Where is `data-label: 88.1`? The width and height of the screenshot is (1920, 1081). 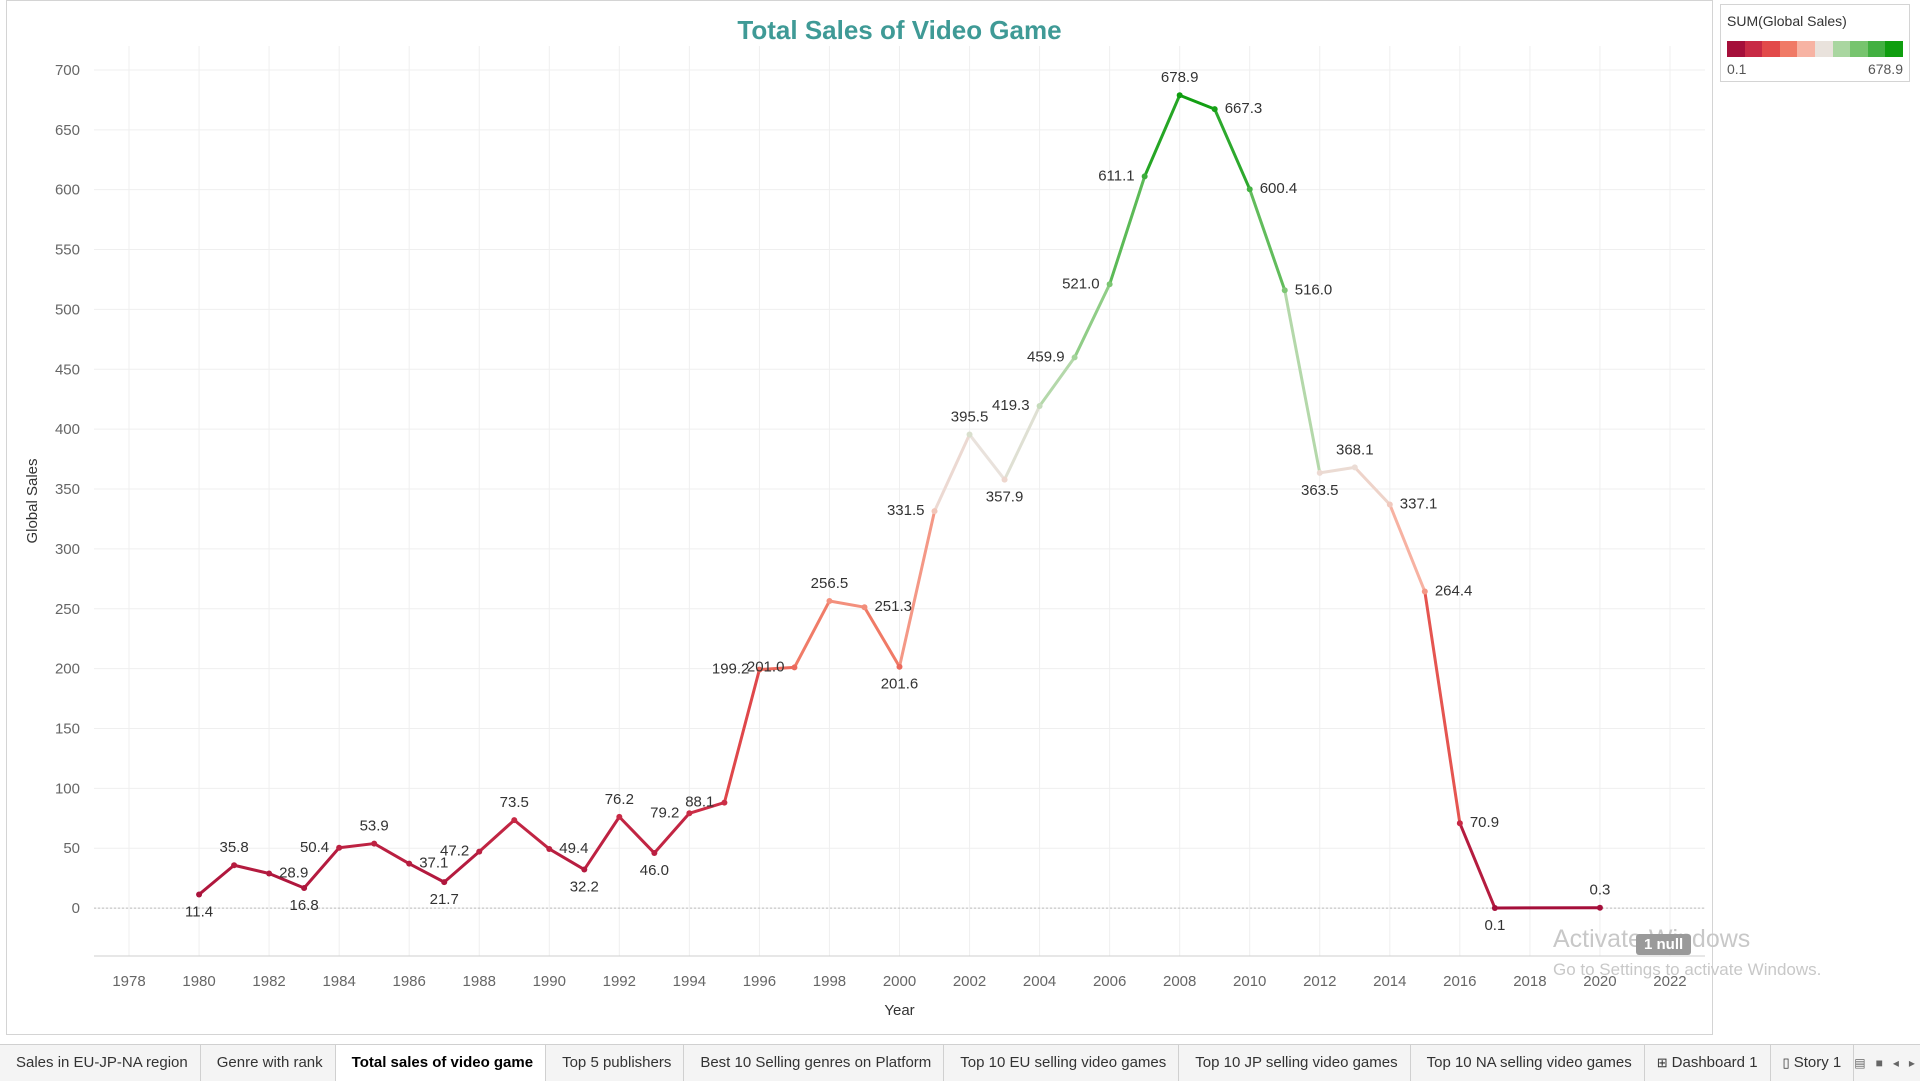
data-label: 88.1 is located at coordinates (699, 802).